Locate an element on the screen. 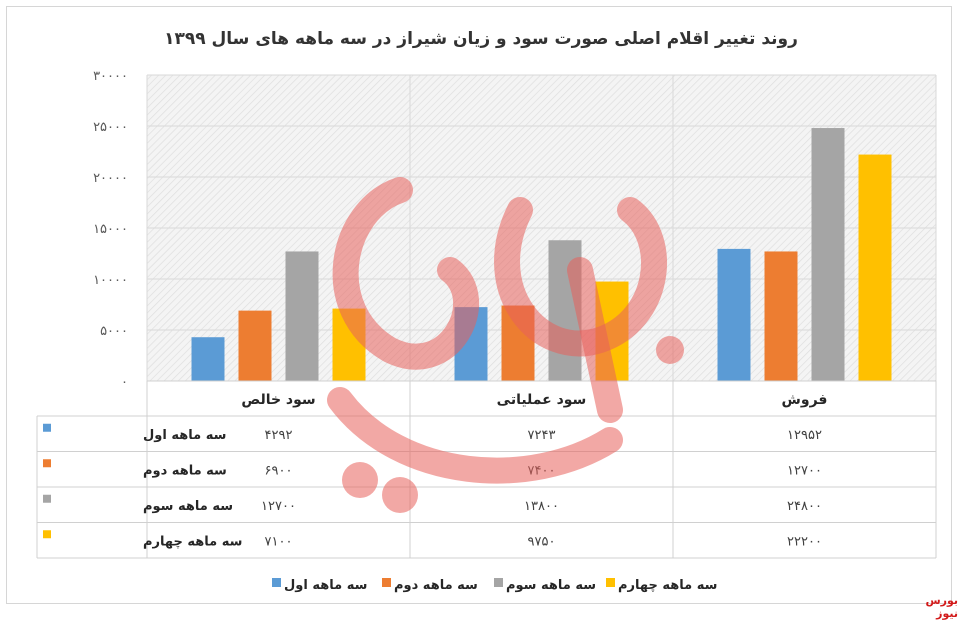  legend-item: سه ماهه چهارم is located at coordinates (661, 585).